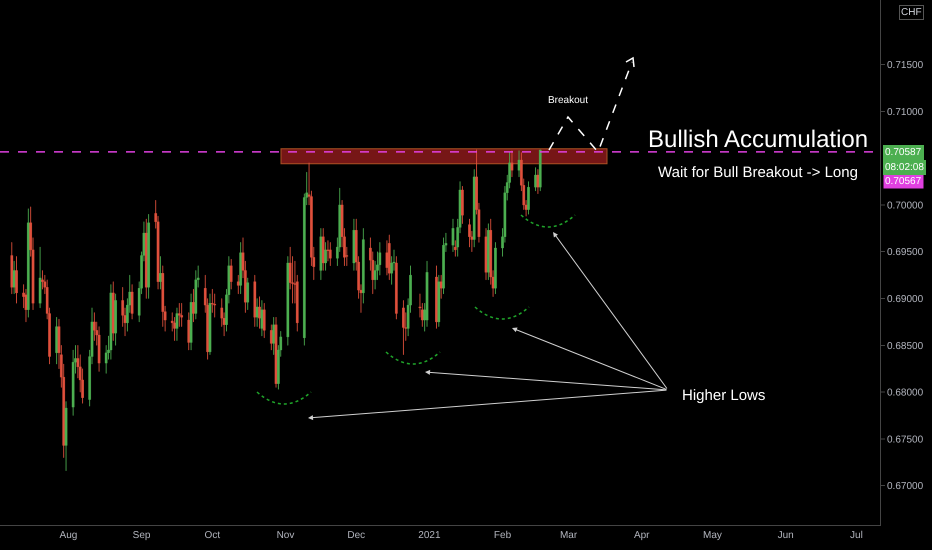 This screenshot has height=550, width=932. I want to click on y-tick-label: 0.68000, so click(905, 393).